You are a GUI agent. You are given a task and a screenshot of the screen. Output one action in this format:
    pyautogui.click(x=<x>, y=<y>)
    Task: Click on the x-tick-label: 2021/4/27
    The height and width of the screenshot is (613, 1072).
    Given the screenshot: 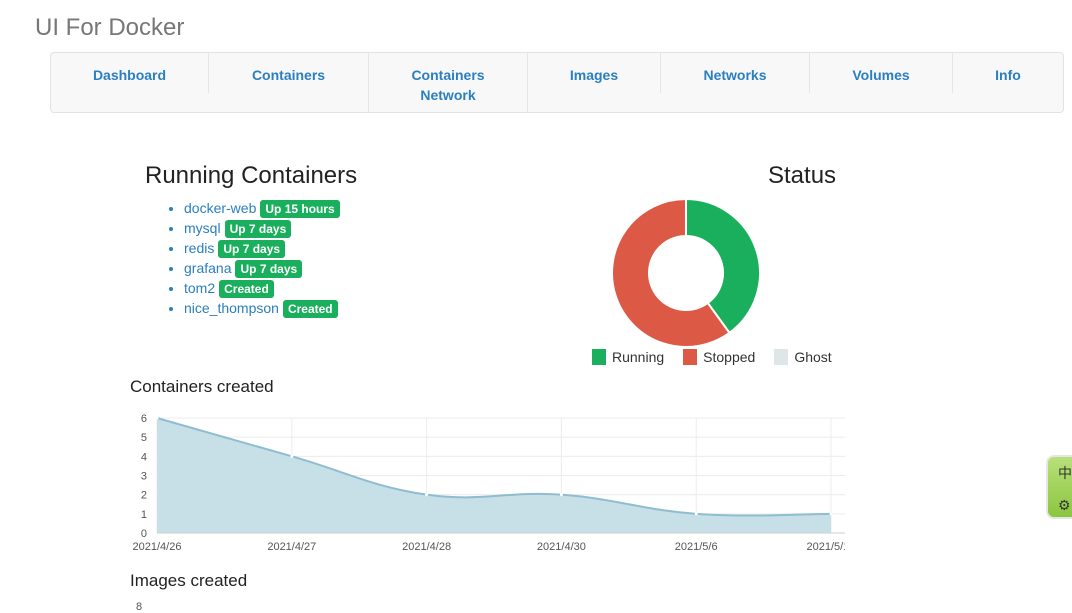 What is the action you would take?
    pyautogui.click(x=291, y=547)
    